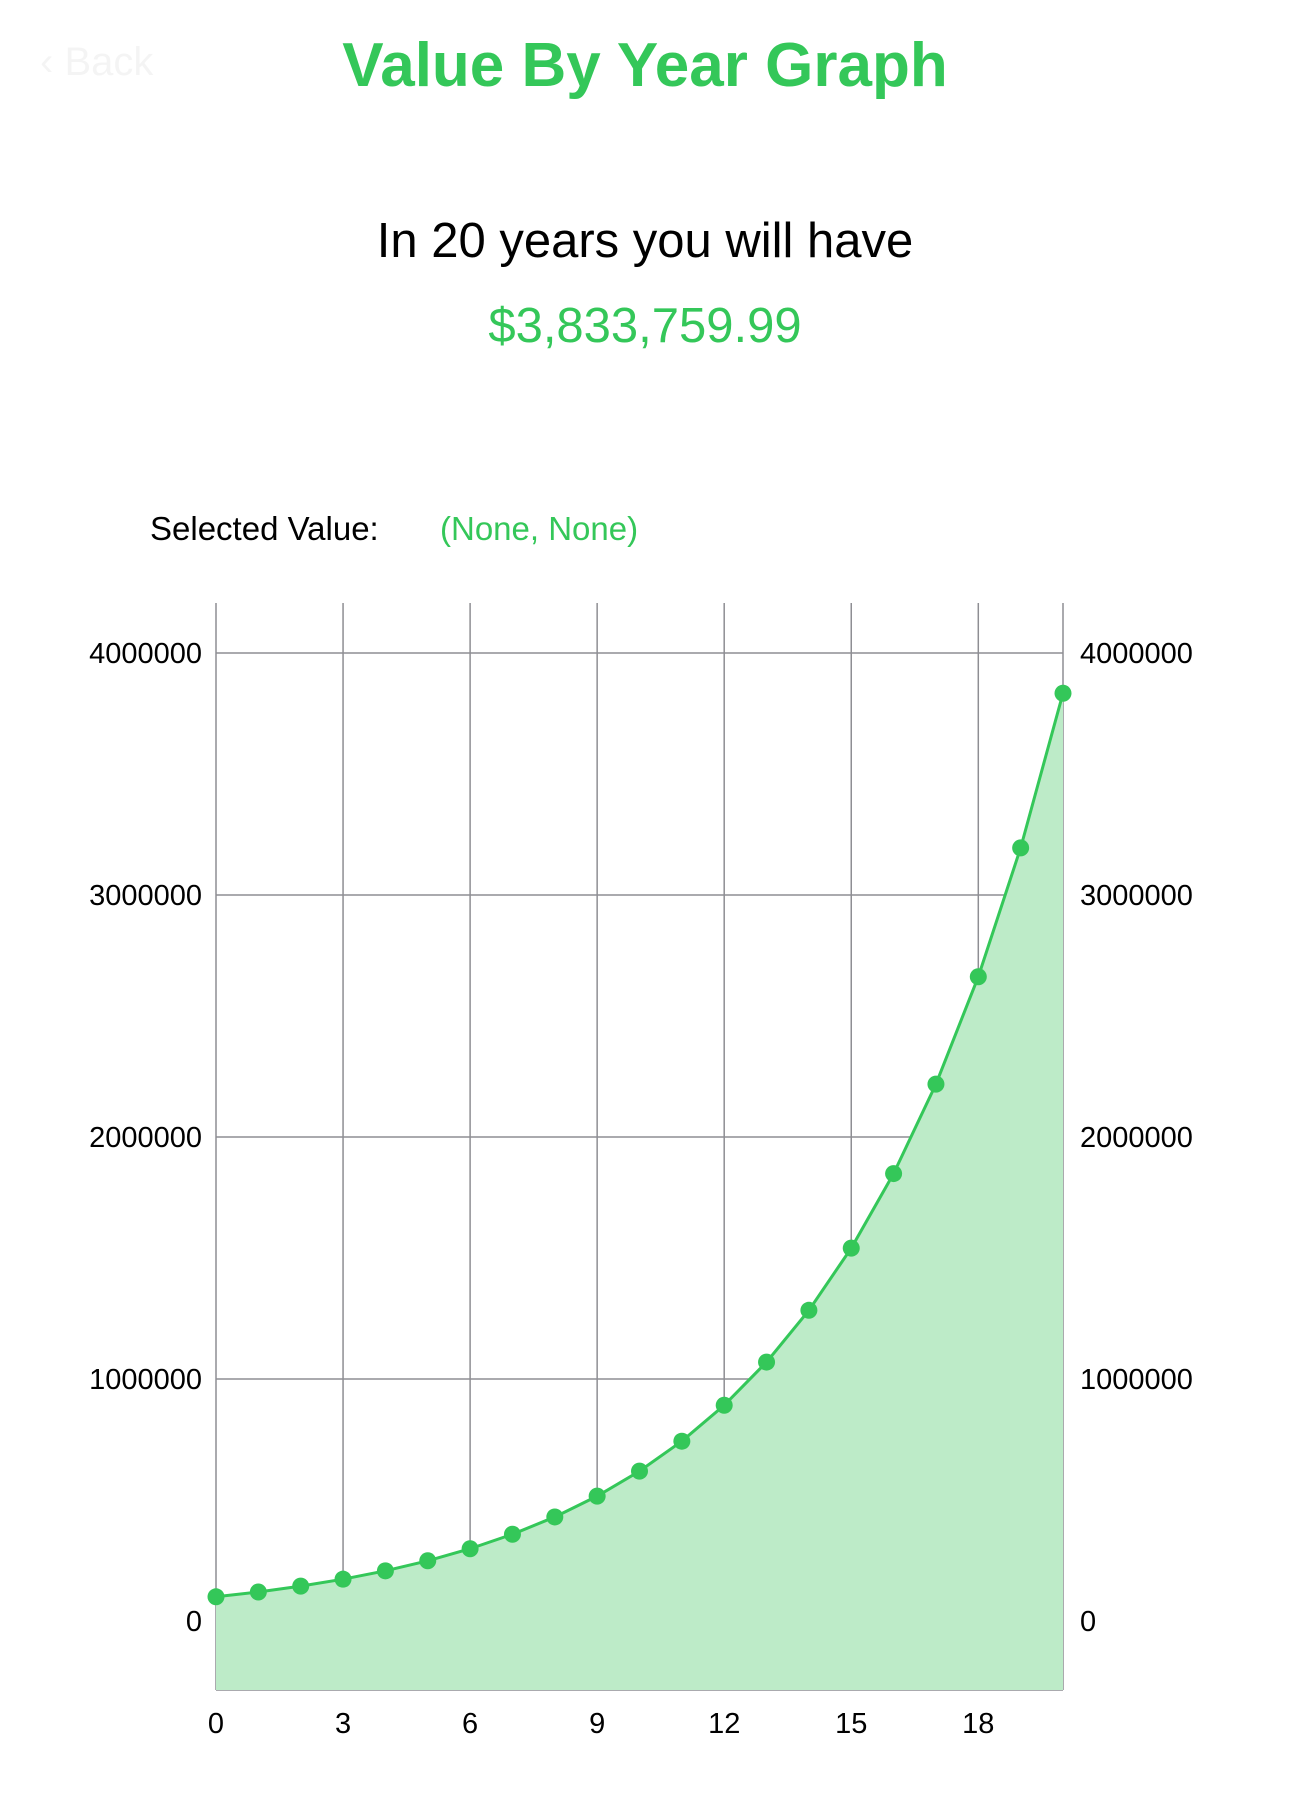  What do you see at coordinates (539, 528) in the screenshot?
I see `selected-value: (None, None)` at bounding box center [539, 528].